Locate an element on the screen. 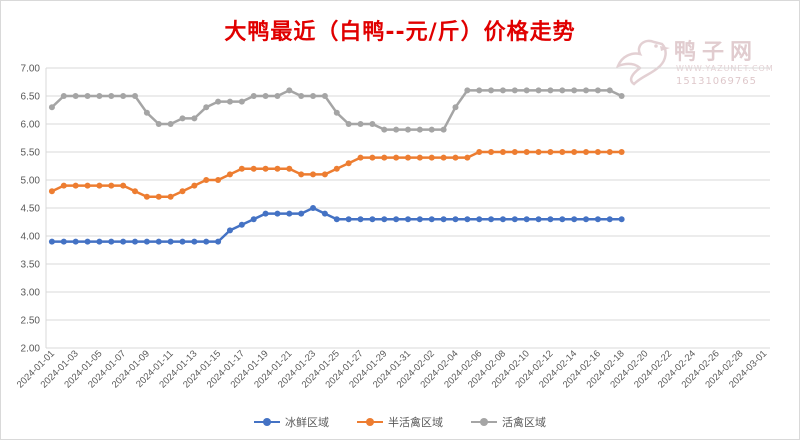 This screenshot has width=800, height=440. y-tick-label: 2.50 is located at coordinates (31, 321).